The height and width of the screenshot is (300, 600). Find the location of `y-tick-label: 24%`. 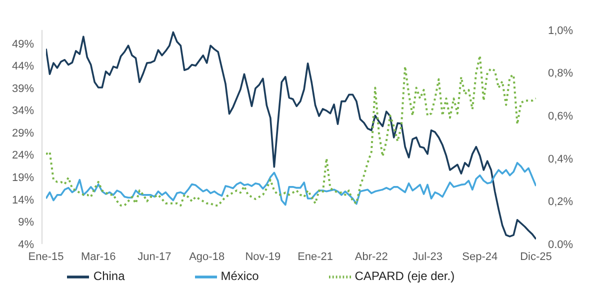

y-tick-label: 24% is located at coordinates (23, 156).